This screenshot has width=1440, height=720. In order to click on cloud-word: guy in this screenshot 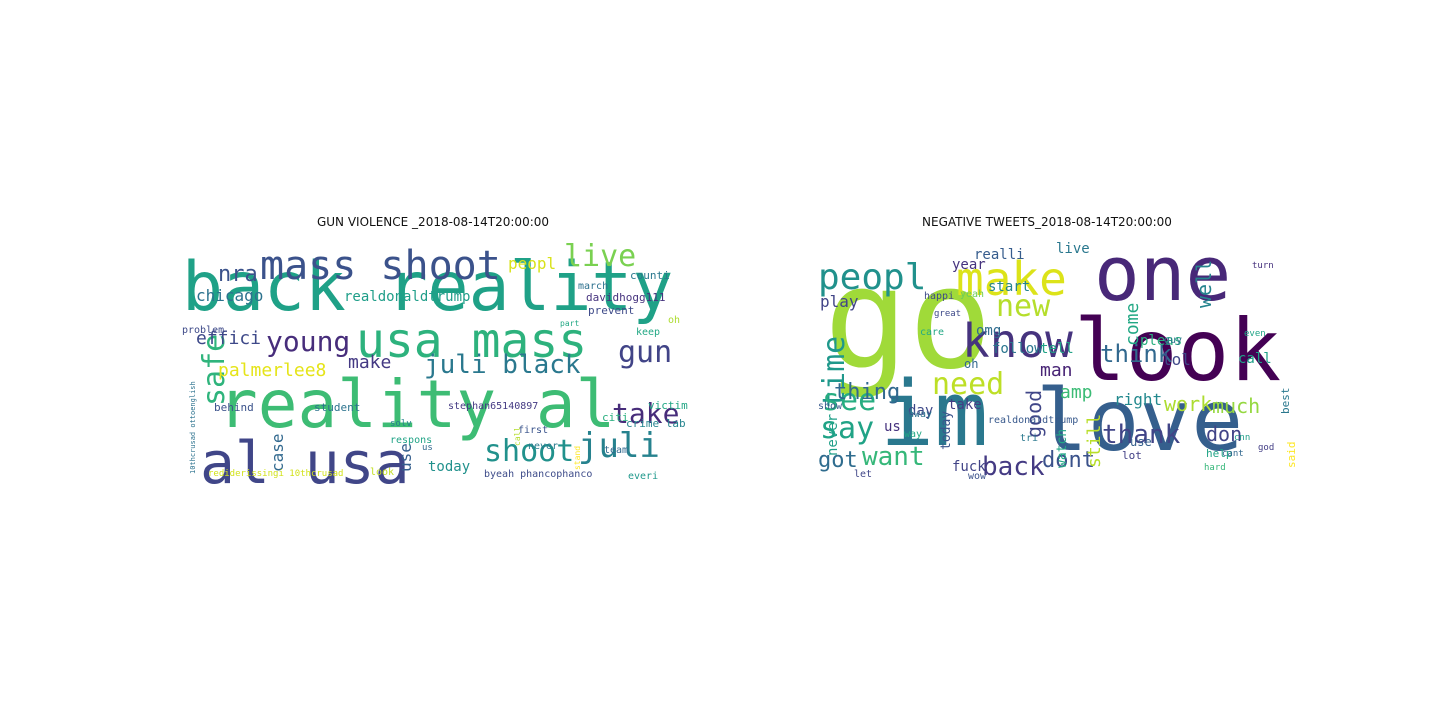, I will do `click(1173, 340)`.